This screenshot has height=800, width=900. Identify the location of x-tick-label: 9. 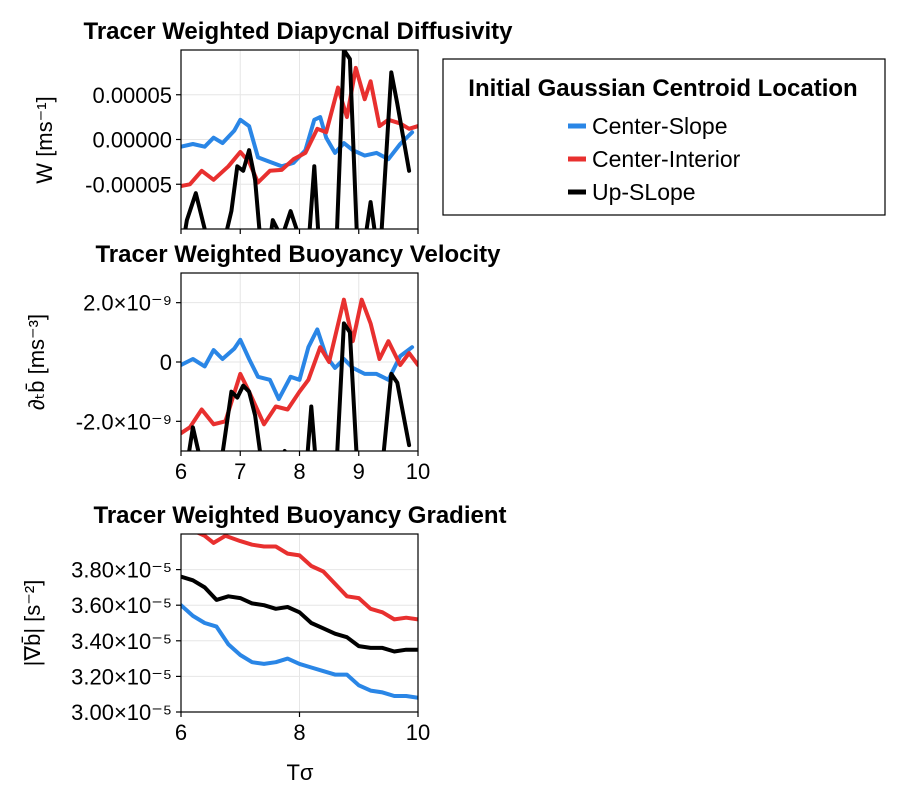
(359, 471).